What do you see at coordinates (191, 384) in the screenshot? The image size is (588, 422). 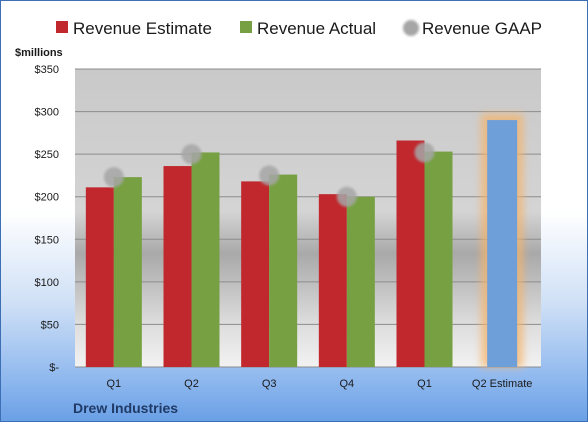 I see `x-tick-label: Q2` at bounding box center [191, 384].